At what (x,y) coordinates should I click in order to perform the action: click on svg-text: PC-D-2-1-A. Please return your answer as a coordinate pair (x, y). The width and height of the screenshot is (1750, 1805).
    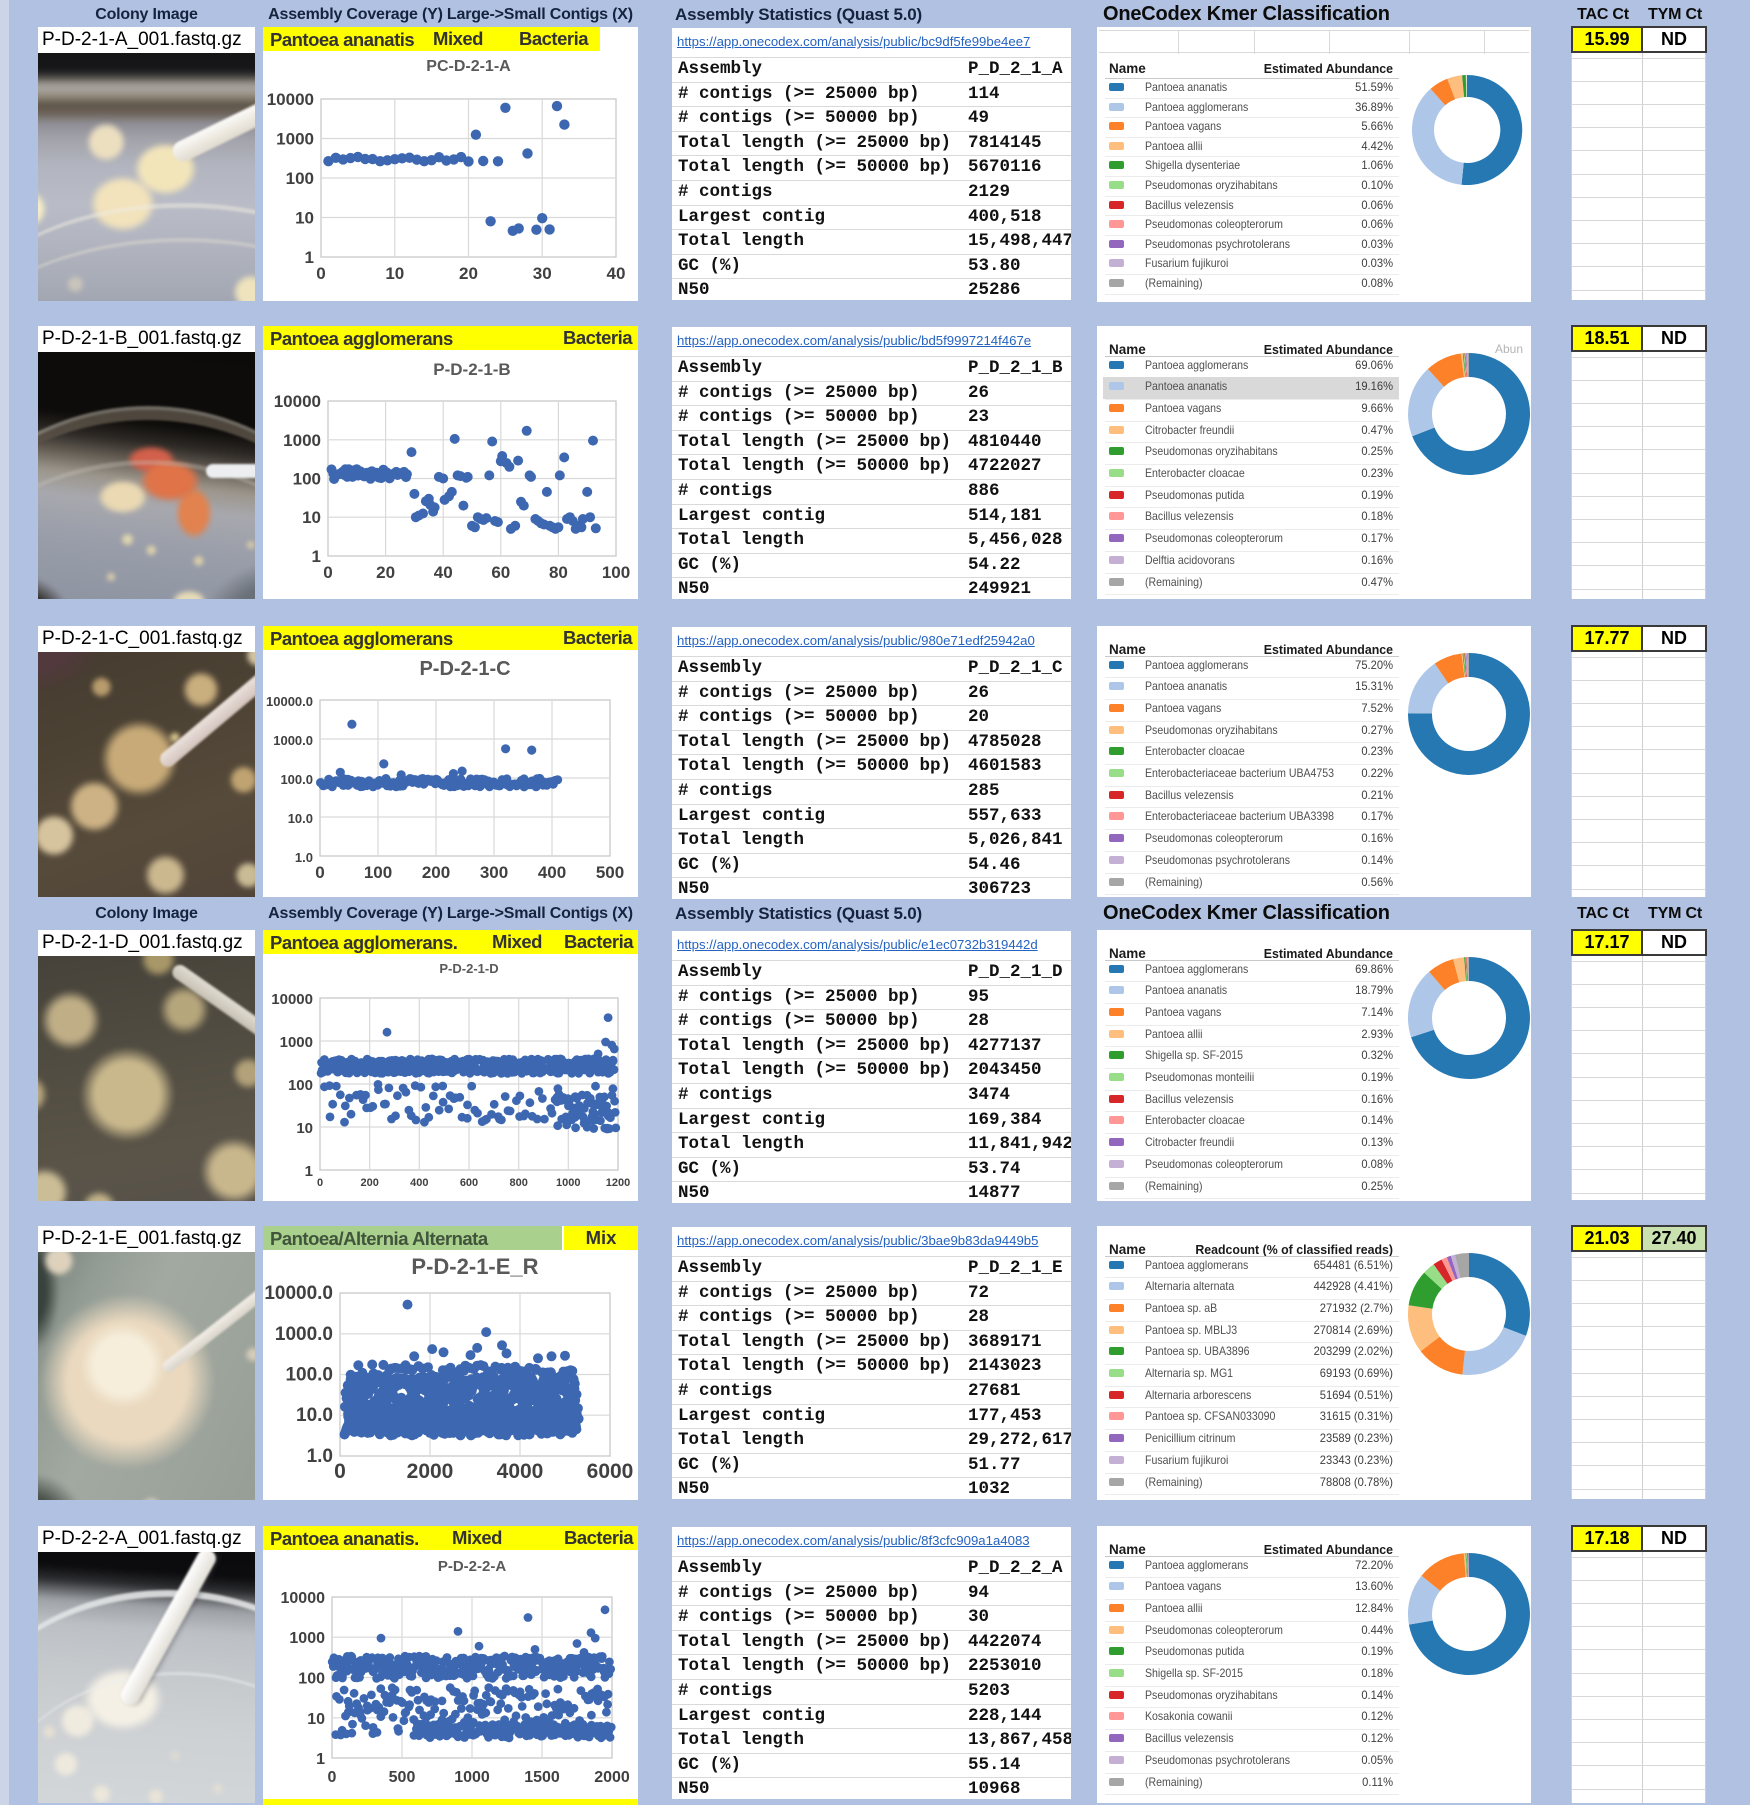
    Looking at the image, I should click on (468, 66).